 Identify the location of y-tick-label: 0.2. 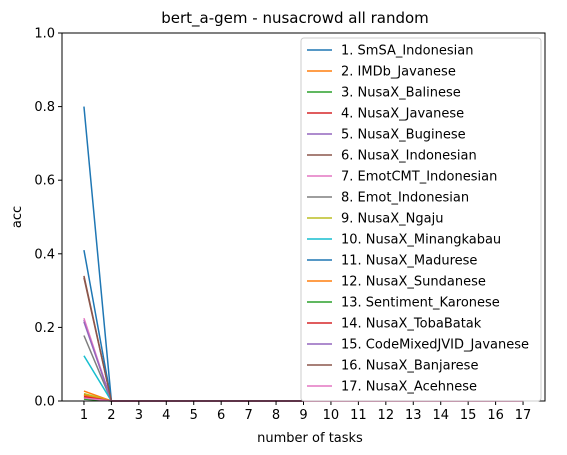
(44, 328).